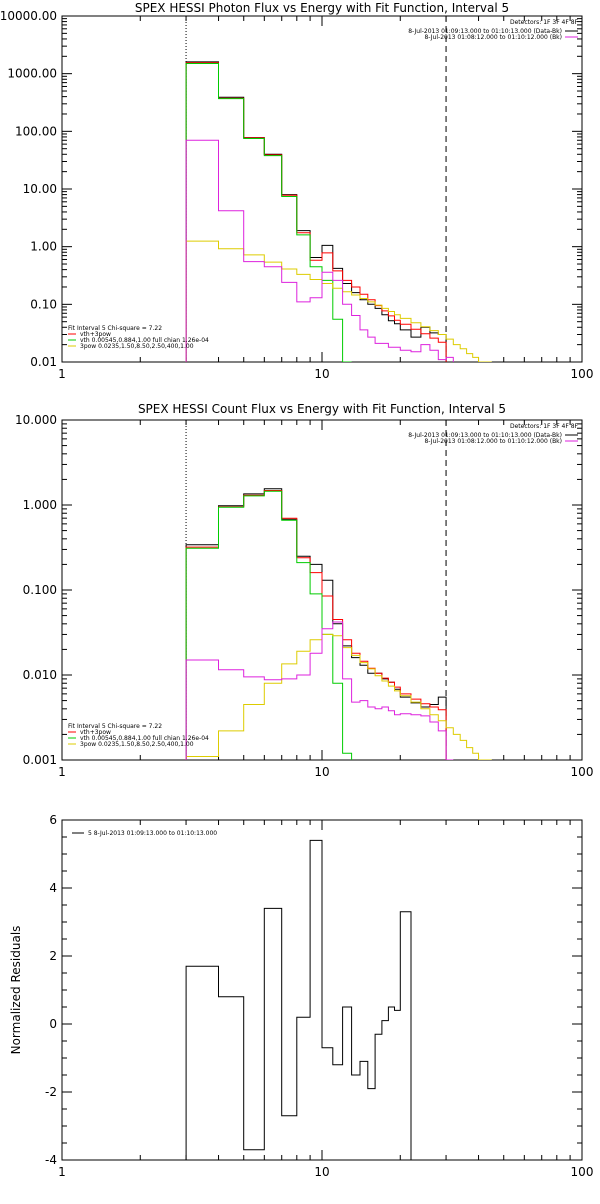 This screenshot has width=600, height=1204. Describe the element at coordinates (28, 16) in the screenshot. I see `y-tick-label: 10000.00` at that location.